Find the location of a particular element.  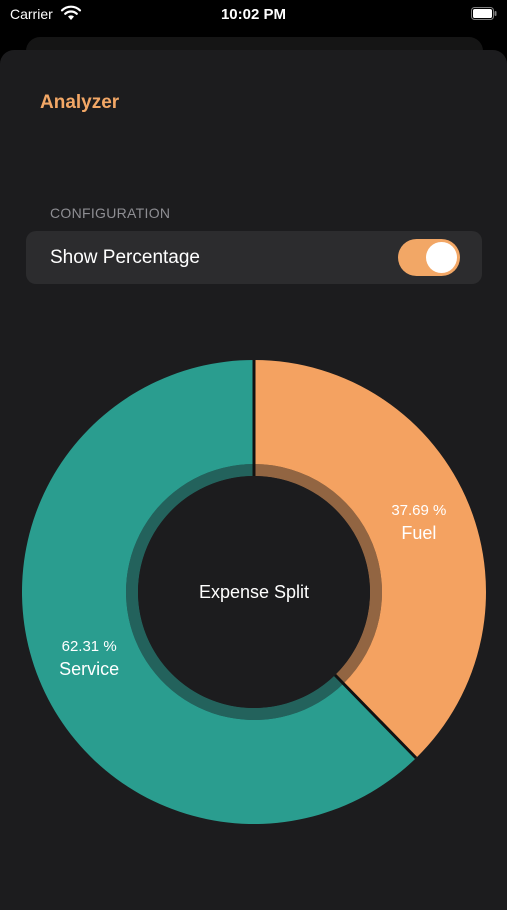

slice-separator is located at coordinates (375, 716).